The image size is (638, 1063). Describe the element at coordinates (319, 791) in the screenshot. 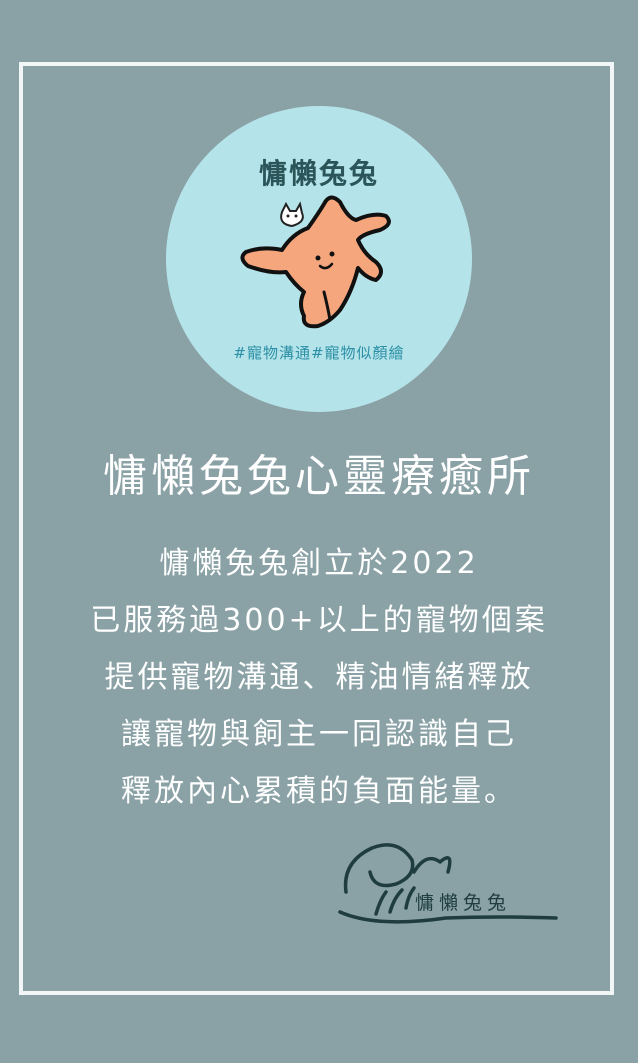

I see `intro-line: 釋放內心累積的負面能量。` at that location.